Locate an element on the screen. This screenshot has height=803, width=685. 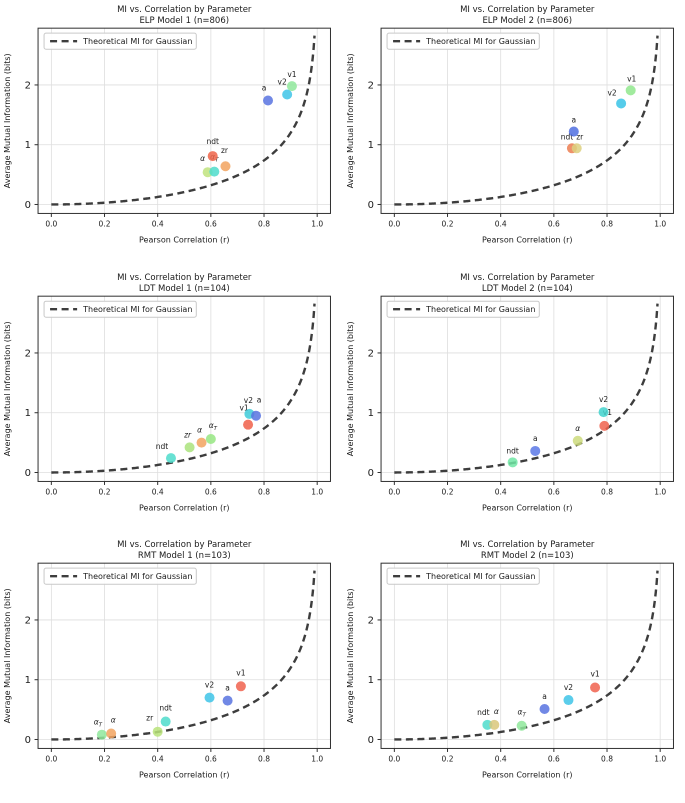
chart-title-line2: ELP Model 1 (n=806) is located at coordinates (184, 21).